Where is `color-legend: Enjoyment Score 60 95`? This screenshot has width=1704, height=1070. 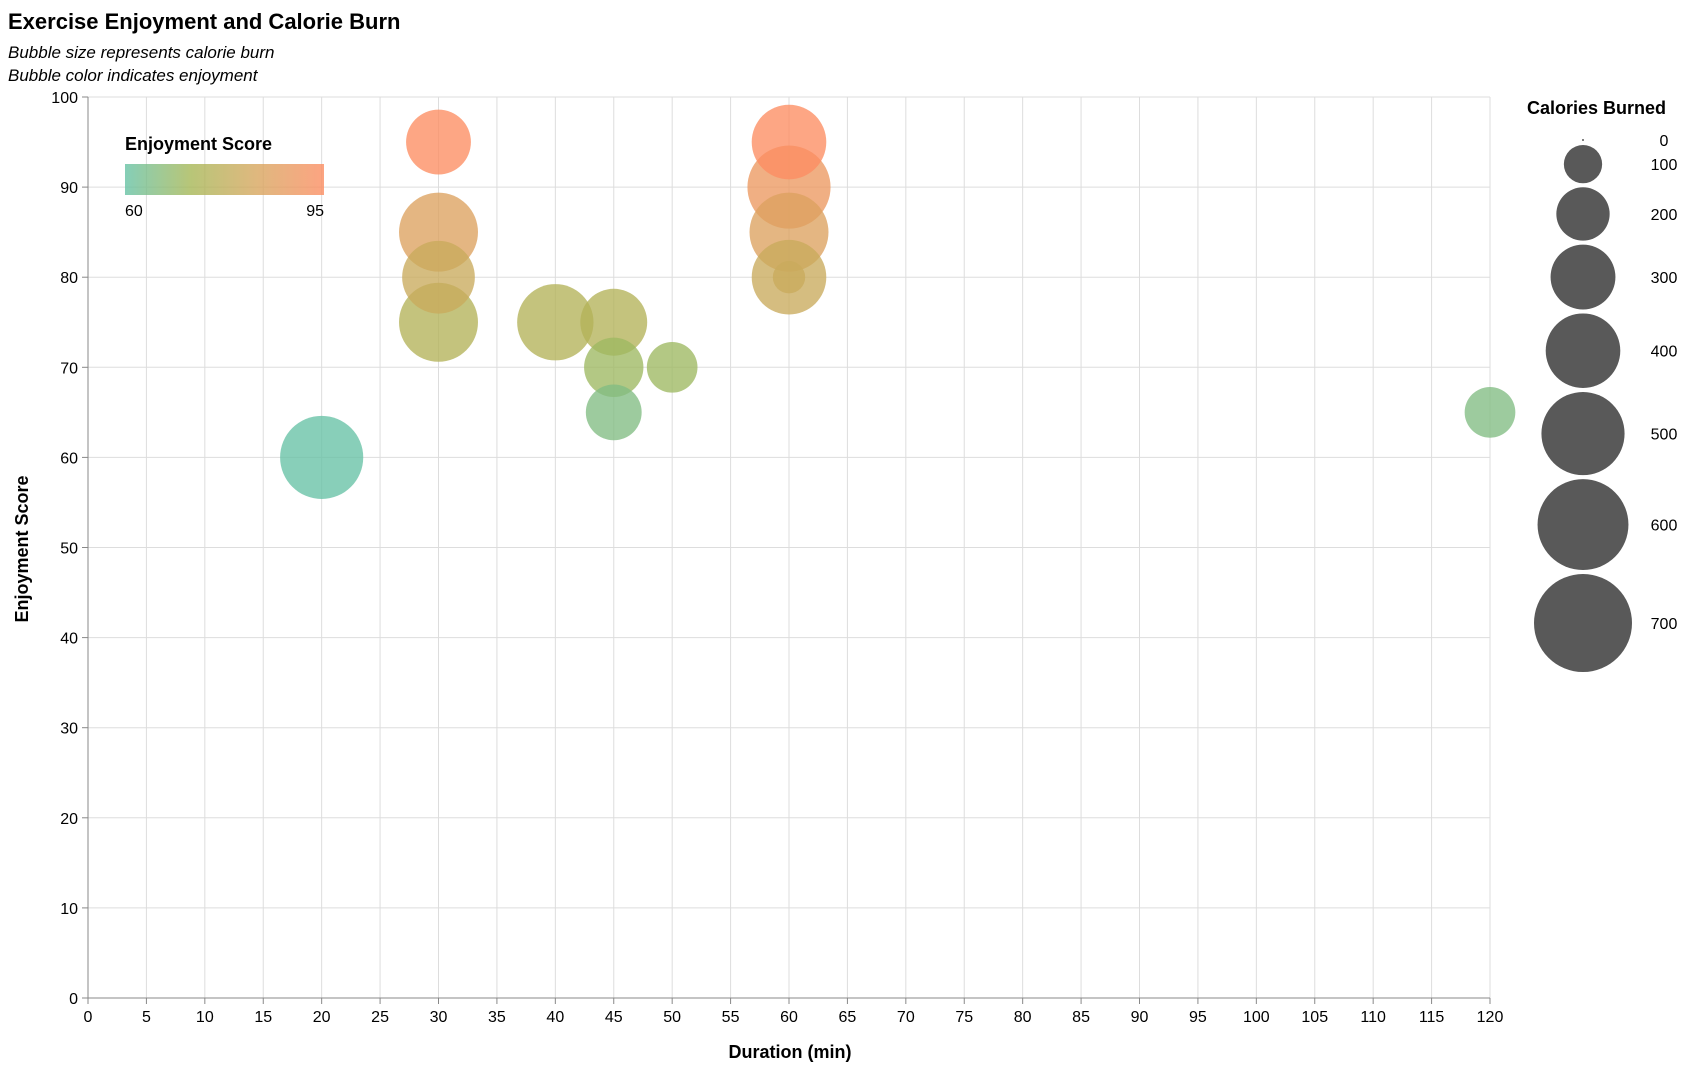 color-legend: Enjoyment Score 60 95 is located at coordinates (224, 177).